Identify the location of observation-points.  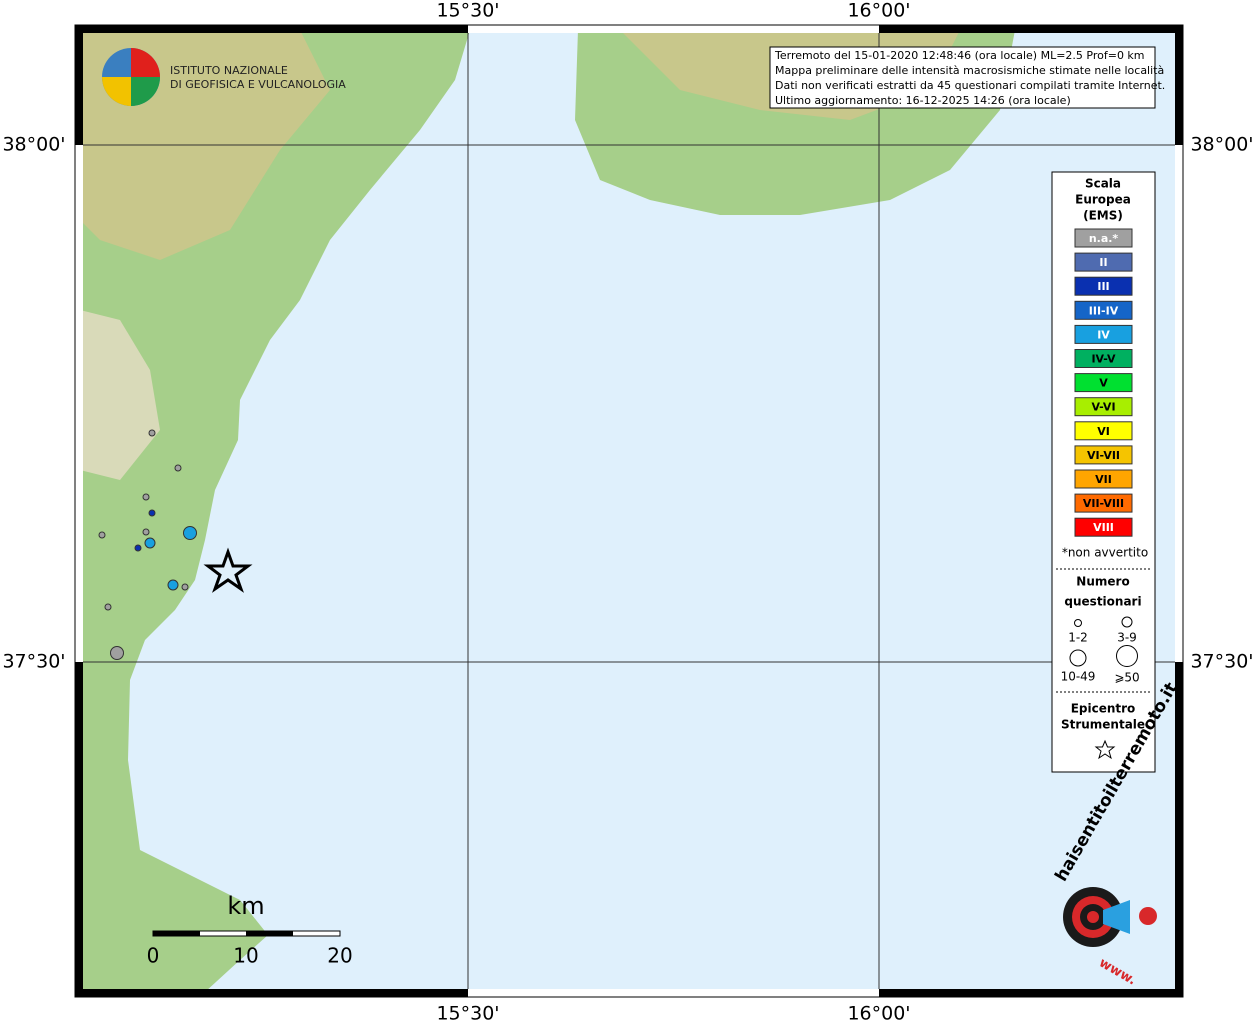
(147, 544).